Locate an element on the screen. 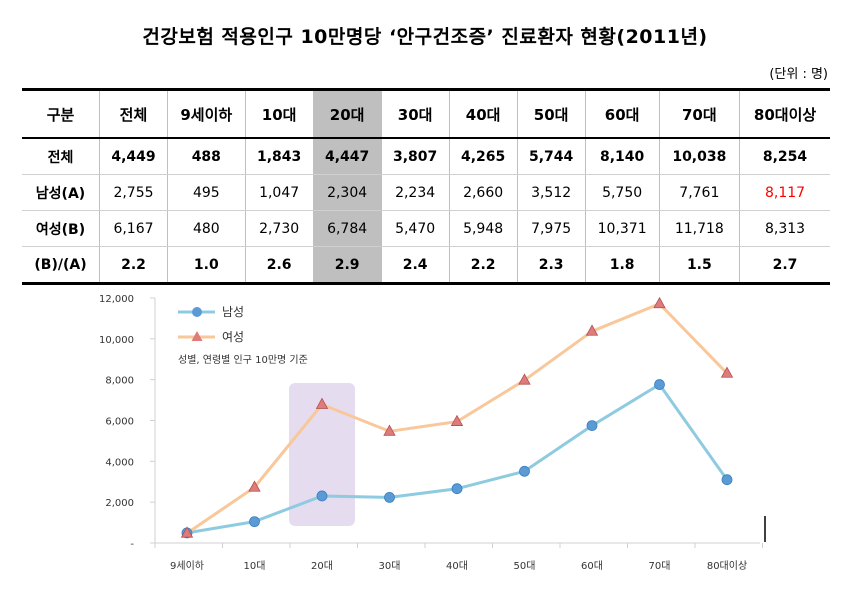  table-cell: 488 is located at coordinates (206, 156).